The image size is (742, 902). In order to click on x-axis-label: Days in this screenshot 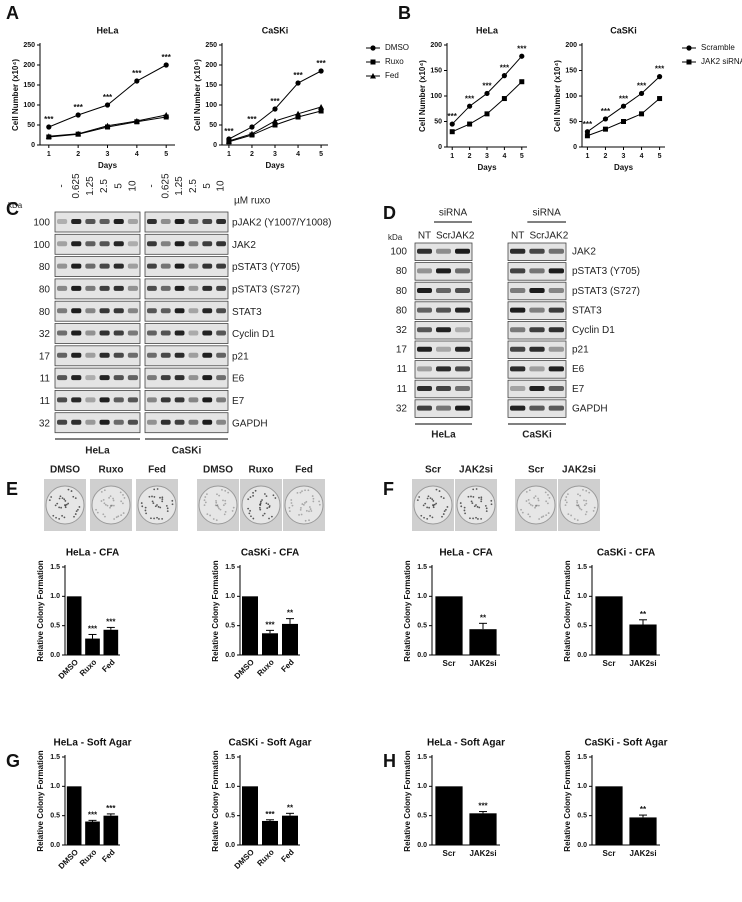, I will do `click(487, 167)`.